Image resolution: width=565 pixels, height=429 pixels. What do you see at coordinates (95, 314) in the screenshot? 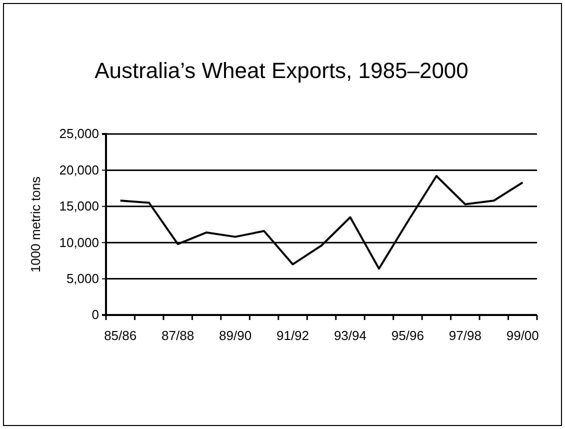
I see `y-tick-label: 0` at bounding box center [95, 314].